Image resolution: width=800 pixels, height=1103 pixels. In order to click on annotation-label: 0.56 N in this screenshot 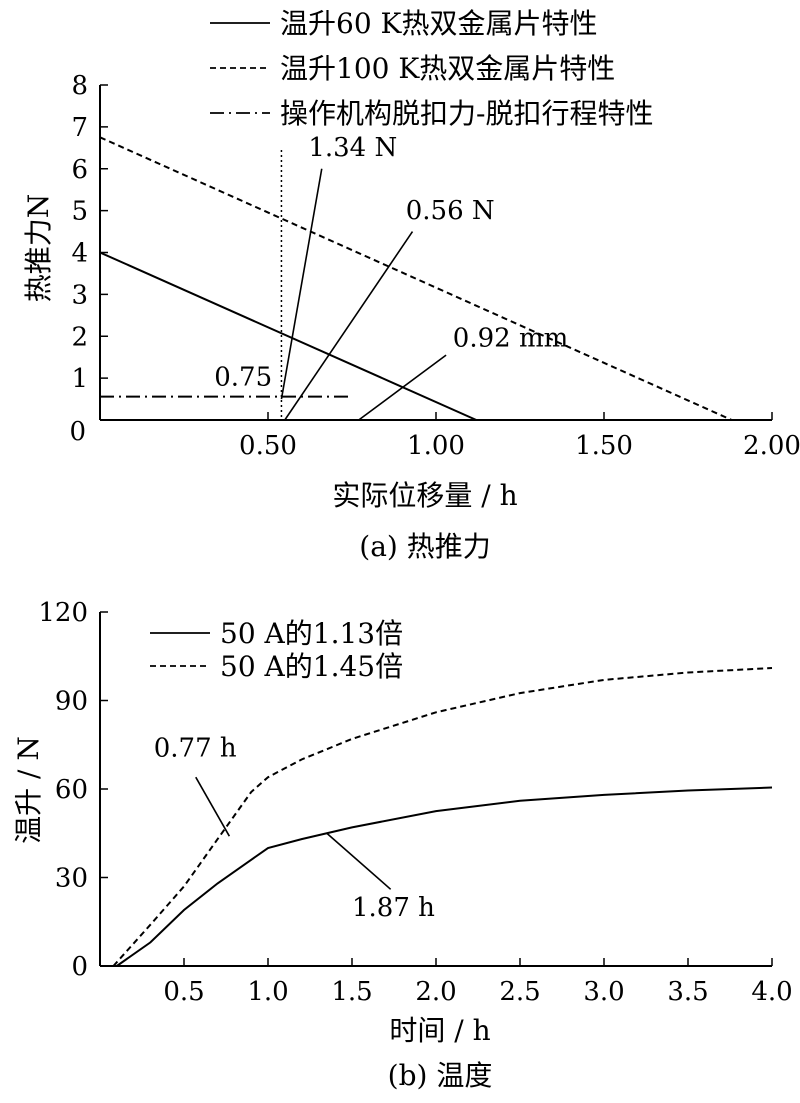, I will do `click(450, 211)`.